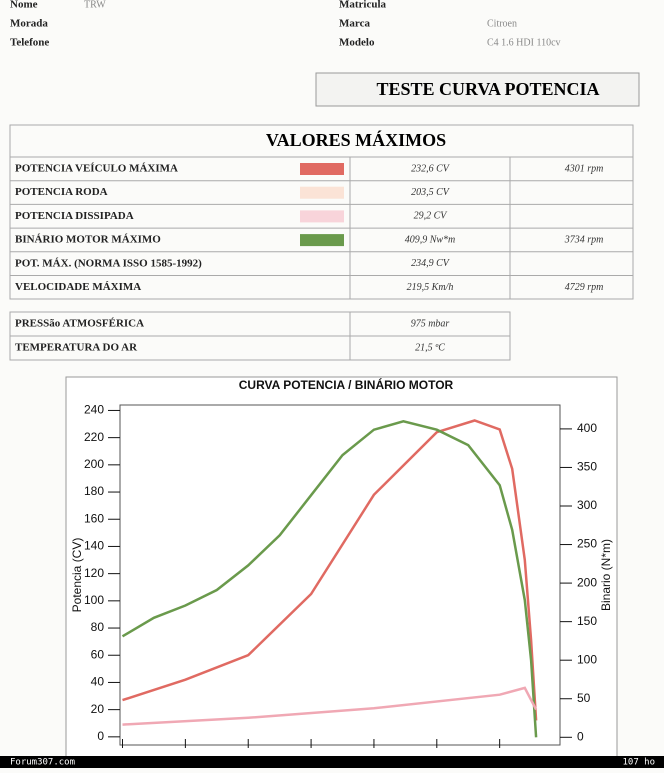 Image resolution: width=664 pixels, height=773 pixels. Describe the element at coordinates (98, 682) in the screenshot. I see `y-tick-label: 40` at that location.